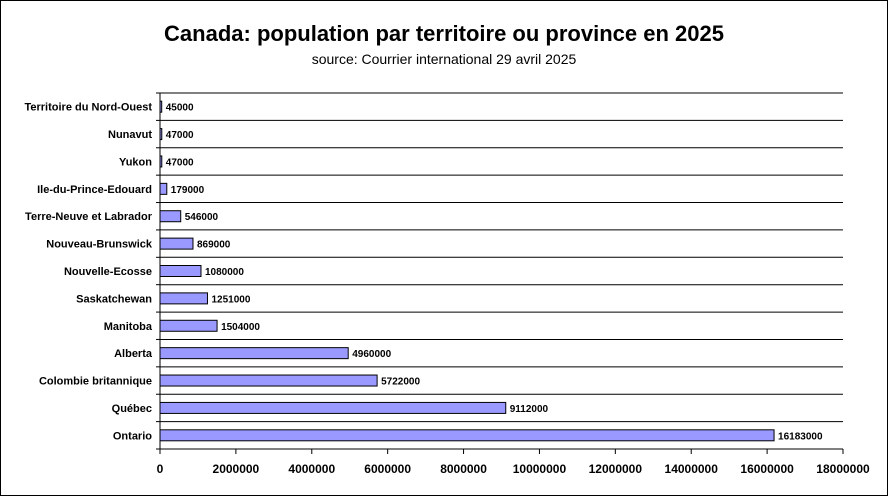 The width and height of the screenshot is (888, 496). Describe the element at coordinates (94, 190) in the screenshot. I see `category-label: Ile-du-Prince-Edouard` at that location.